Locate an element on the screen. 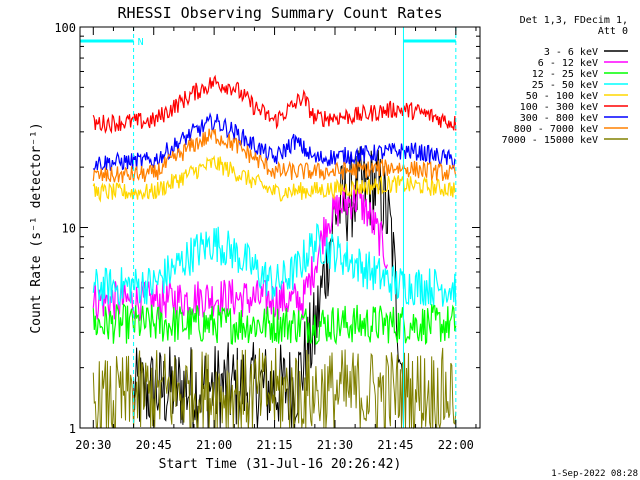 The width and height of the screenshot is (640, 480). x-tick-label: 20:45 is located at coordinates (154, 445).